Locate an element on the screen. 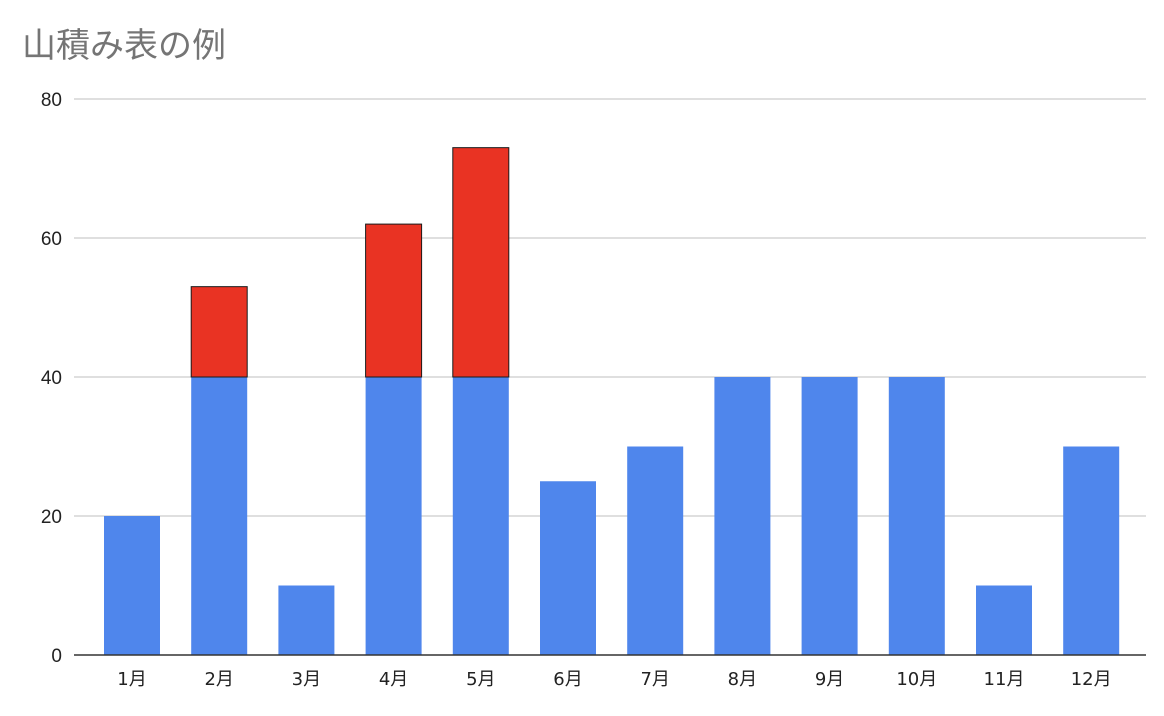  y-tick-label: 80 is located at coordinates (51, 100).